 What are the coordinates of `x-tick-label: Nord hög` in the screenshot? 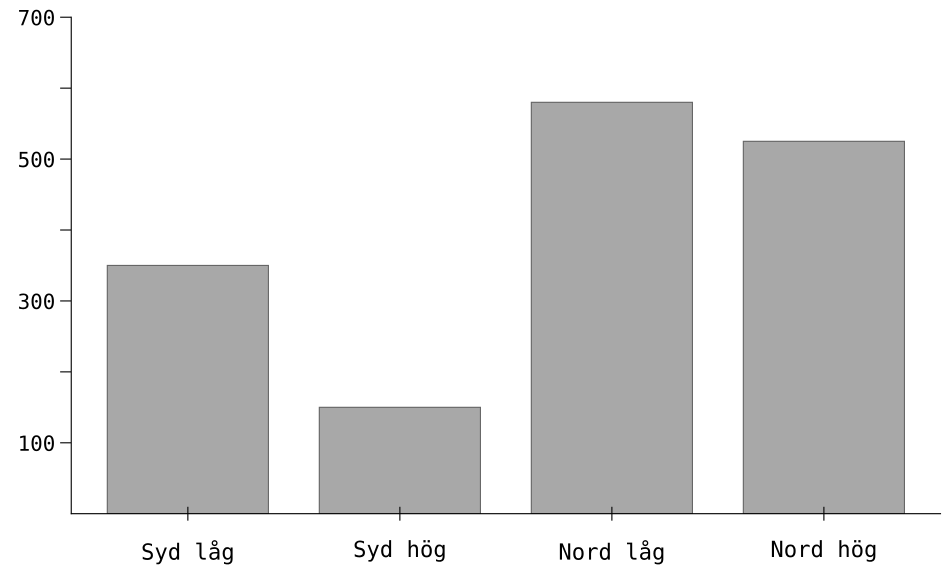 It's located at (824, 551).